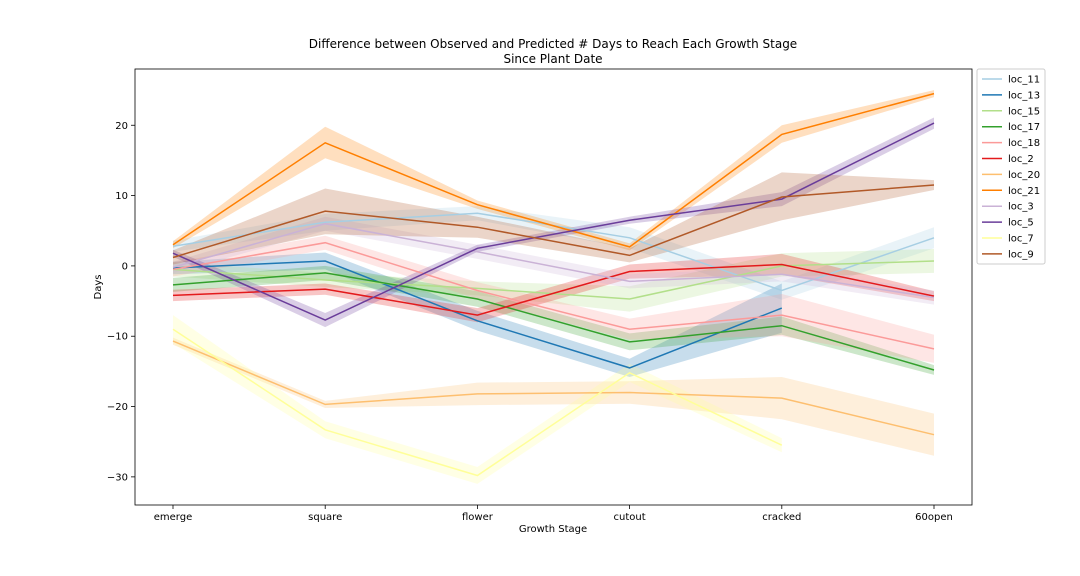 This screenshot has height=576, width=1080. I want to click on x-axis-label: Growth Stage, so click(553, 529).